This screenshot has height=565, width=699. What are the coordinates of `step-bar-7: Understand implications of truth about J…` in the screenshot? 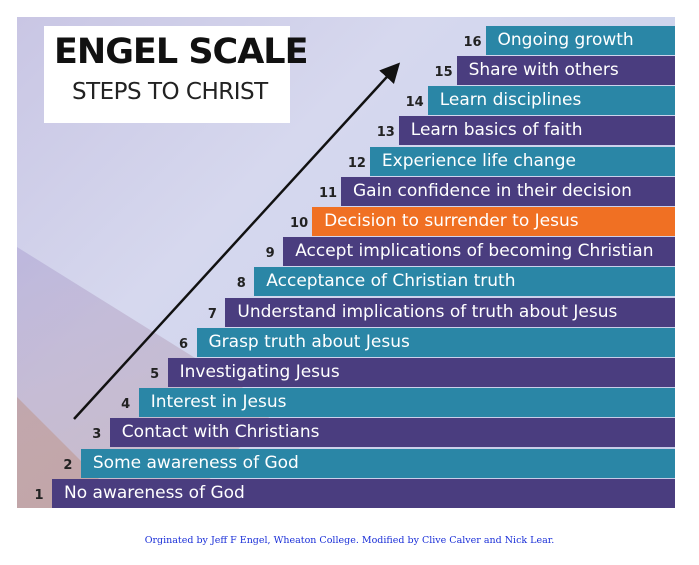 It's located at (450, 312).